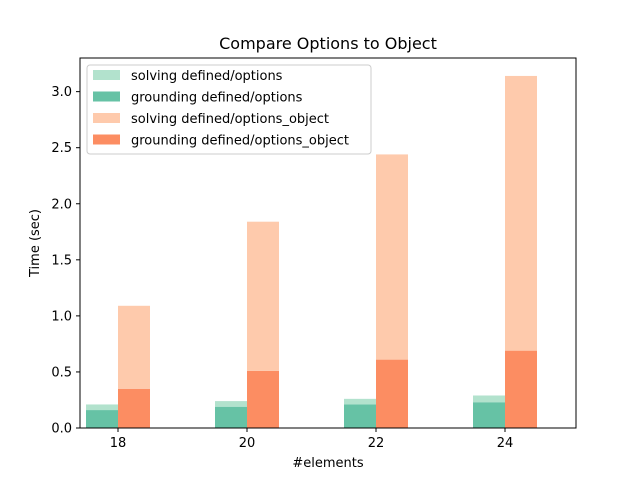 Image resolution: width=640 pixels, height=480 pixels. Describe the element at coordinates (376, 443) in the screenshot. I see `x-tick-label: 22` at that location.